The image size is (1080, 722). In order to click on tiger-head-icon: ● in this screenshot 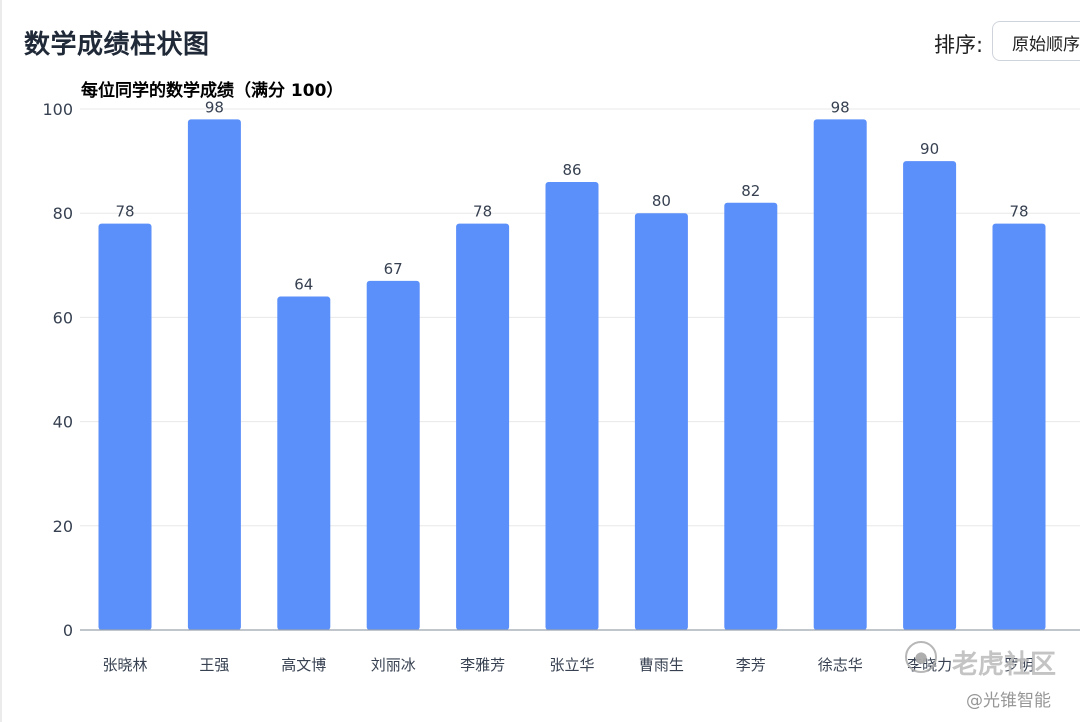, I will do `click(921, 657)`.